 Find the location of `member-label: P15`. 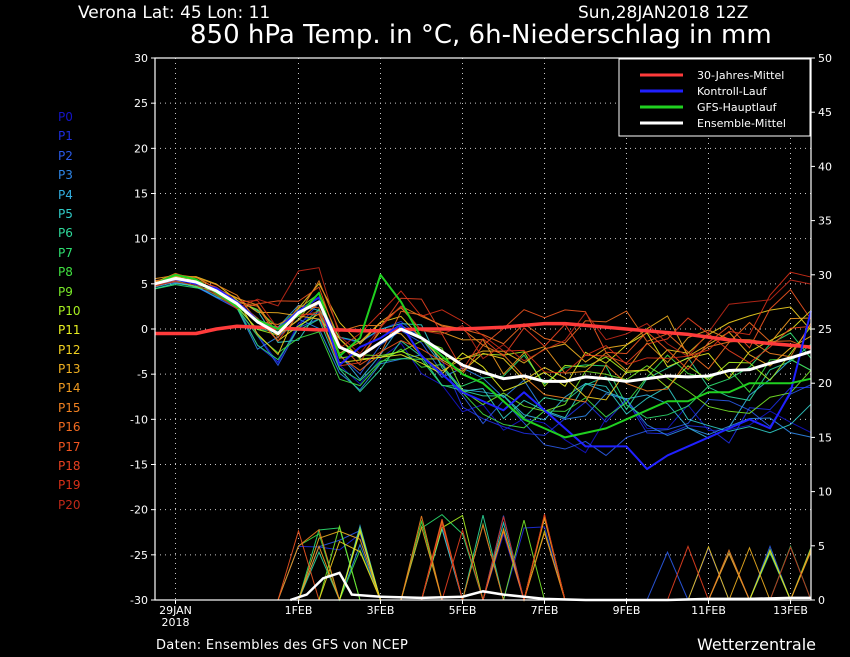

member-label: P15 is located at coordinates (69, 407).